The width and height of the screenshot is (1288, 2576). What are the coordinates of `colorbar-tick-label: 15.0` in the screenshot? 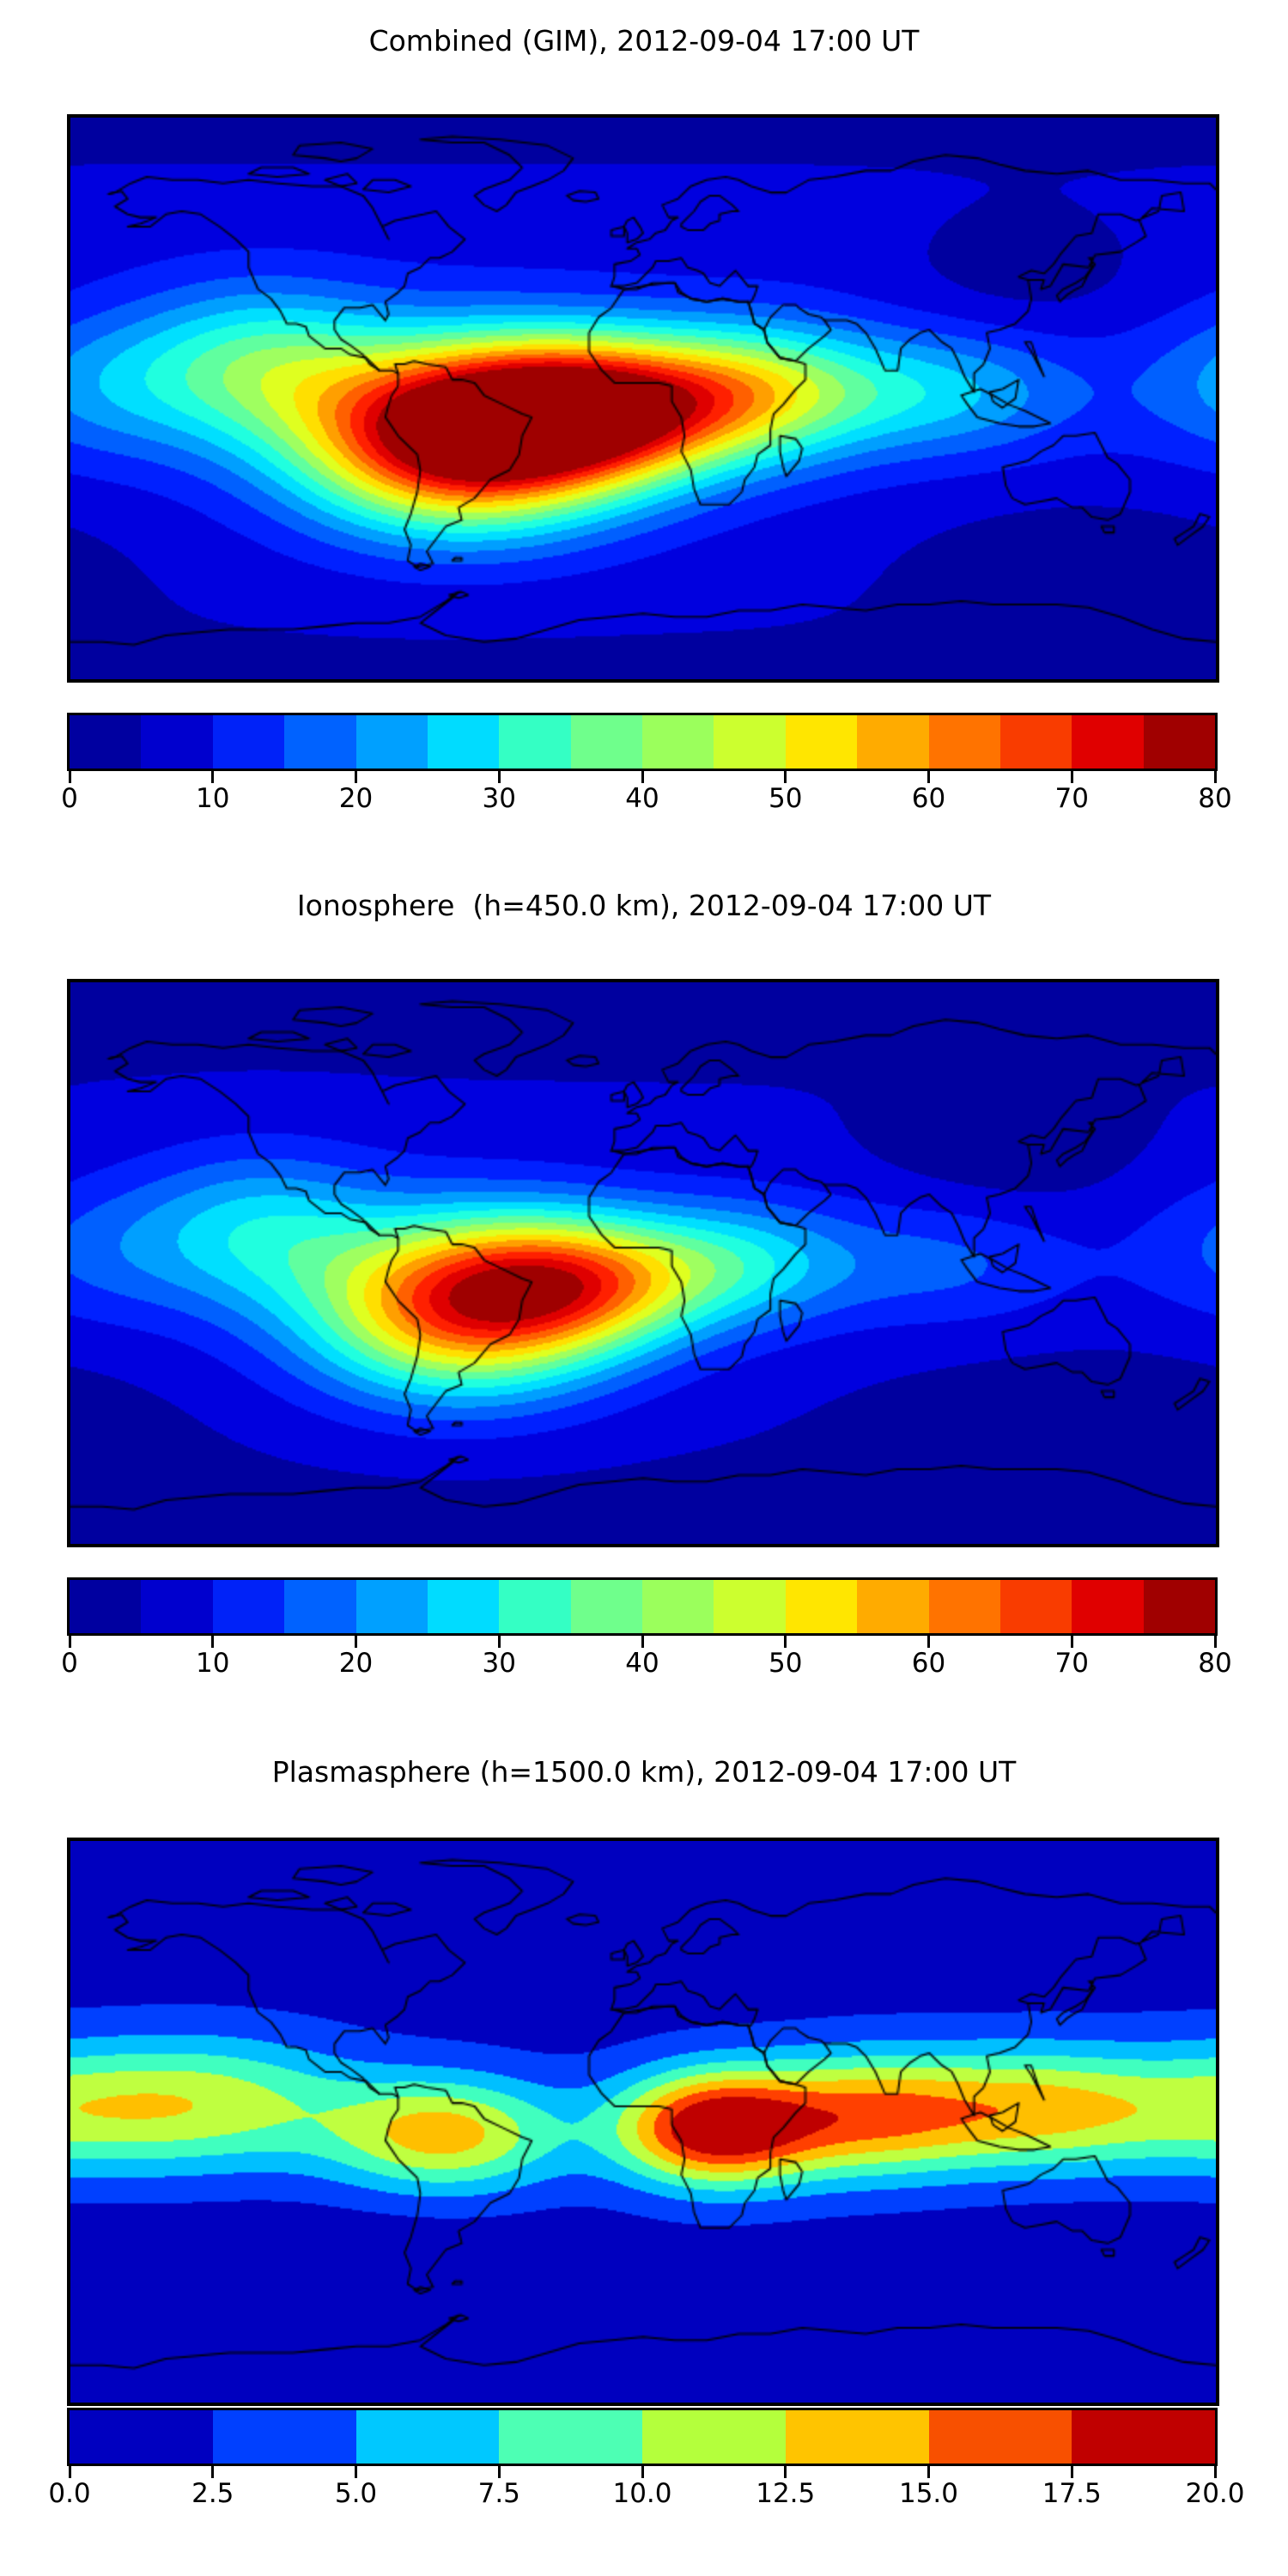 It's located at (929, 2493).